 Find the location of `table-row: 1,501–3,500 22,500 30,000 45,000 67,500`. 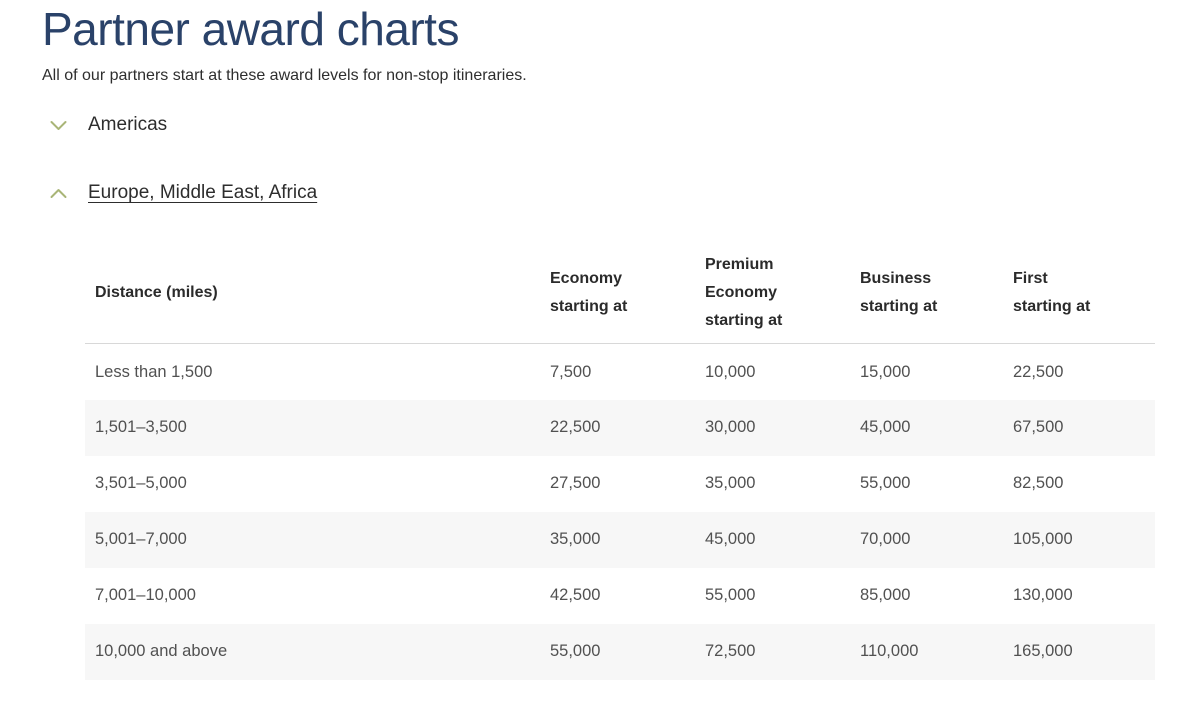

table-row: 1,501–3,500 22,500 30,000 45,000 67,500 is located at coordinates (620, 427).